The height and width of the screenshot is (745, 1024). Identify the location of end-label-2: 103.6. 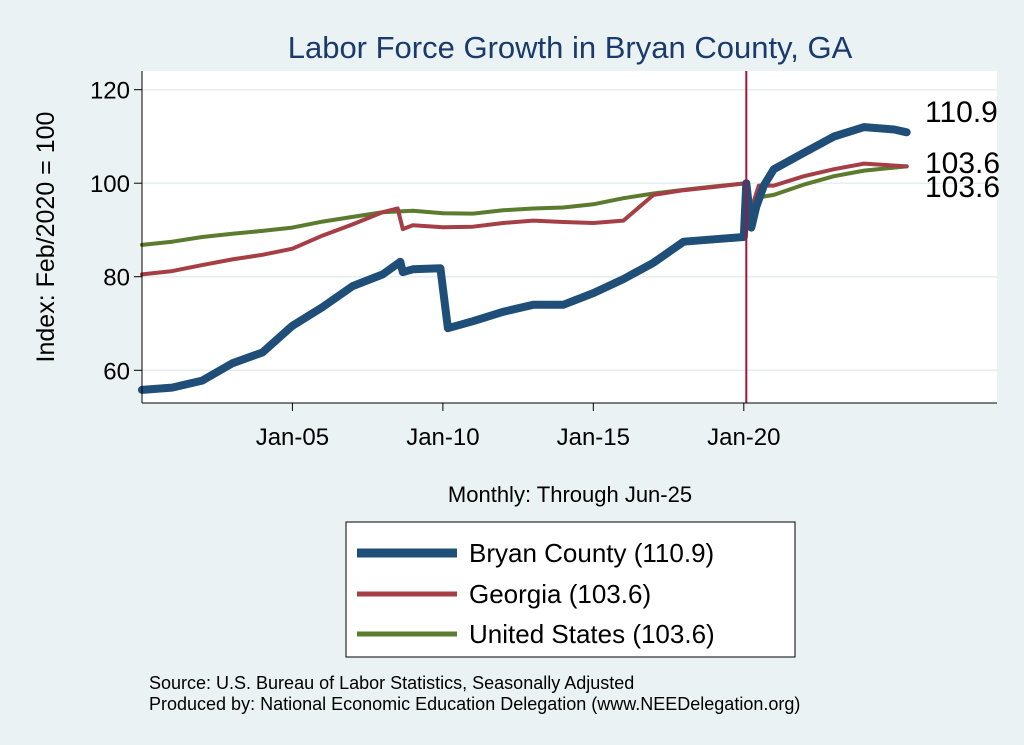
(962, 187).